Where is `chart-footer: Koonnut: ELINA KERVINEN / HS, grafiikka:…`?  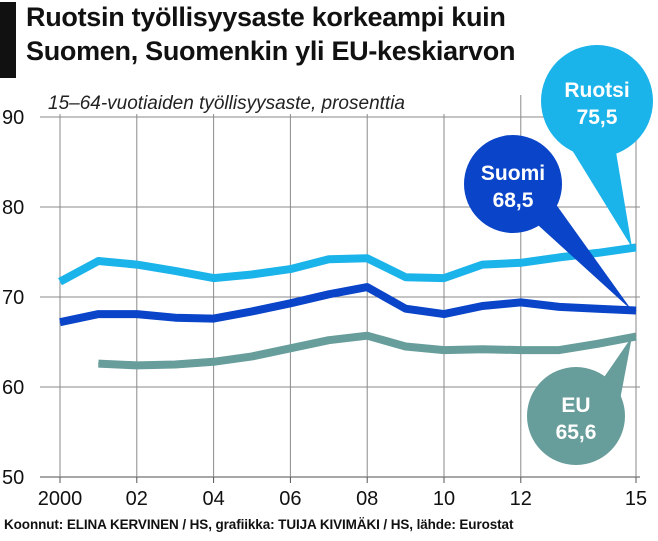 chart-footer: Koonnut: ELINA KERVINEN / HS, grafiikka:… is located at coordinates (259, 524).